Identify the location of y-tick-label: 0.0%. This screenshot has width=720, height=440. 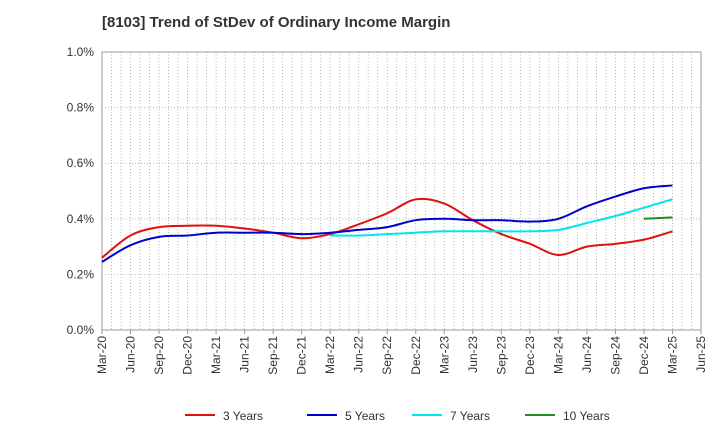
(81, 330).